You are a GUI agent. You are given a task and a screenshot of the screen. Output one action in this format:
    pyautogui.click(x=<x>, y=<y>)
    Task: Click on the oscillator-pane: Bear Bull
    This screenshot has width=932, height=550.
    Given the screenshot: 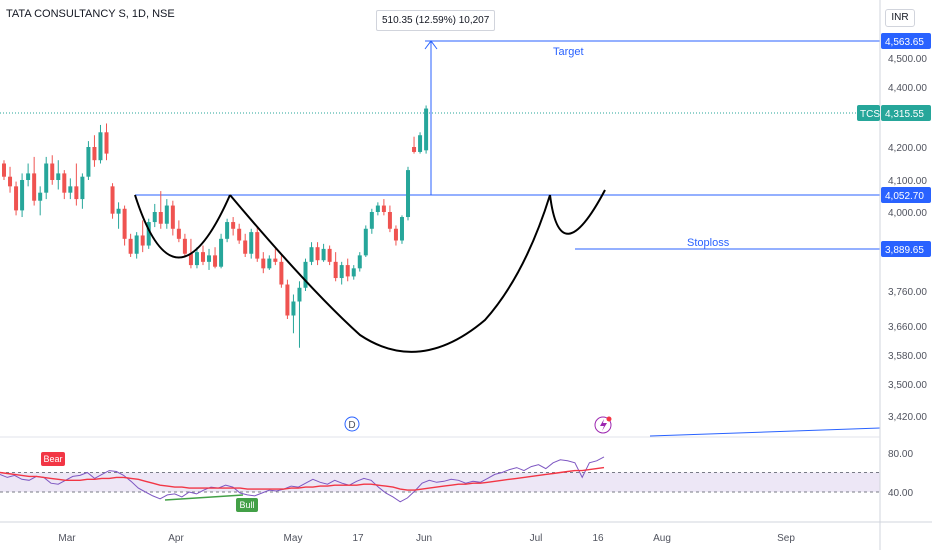 What is the action you would take?
    pyautogui.click(x=440, y=482)
    